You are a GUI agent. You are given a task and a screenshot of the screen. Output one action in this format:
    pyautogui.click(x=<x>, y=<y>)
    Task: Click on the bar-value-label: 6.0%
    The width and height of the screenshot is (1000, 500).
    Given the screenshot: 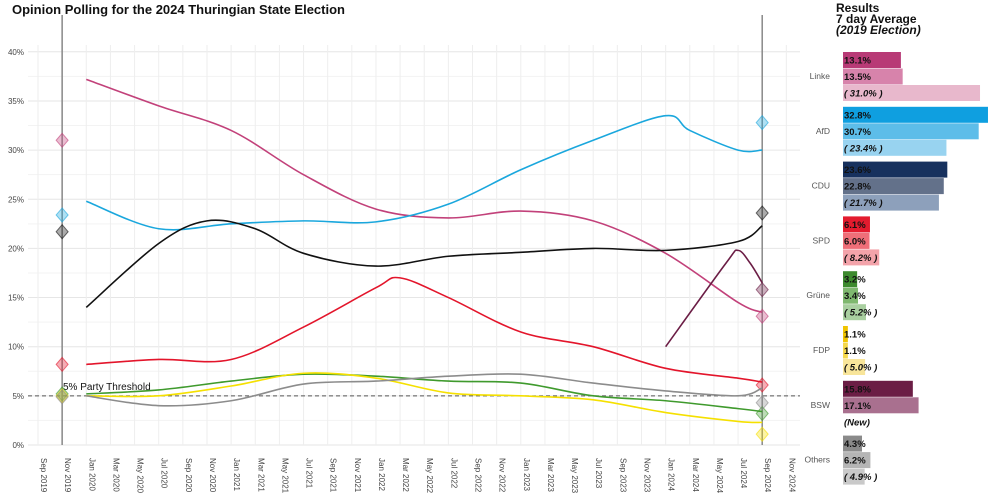 What is the action you would take?
    pyautogui.click(x=855, y=241)
    